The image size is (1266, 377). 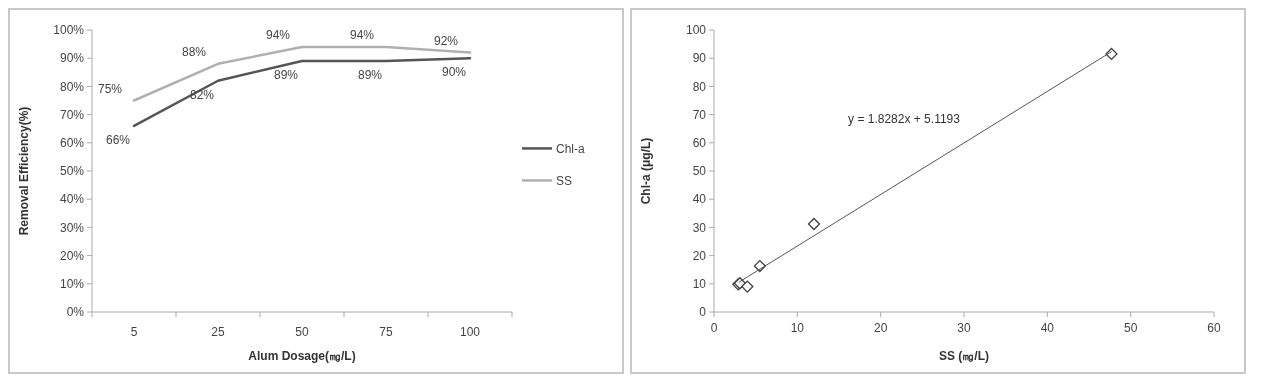 I want to click on y-tick-label: 20, so click(x=699, y=255).